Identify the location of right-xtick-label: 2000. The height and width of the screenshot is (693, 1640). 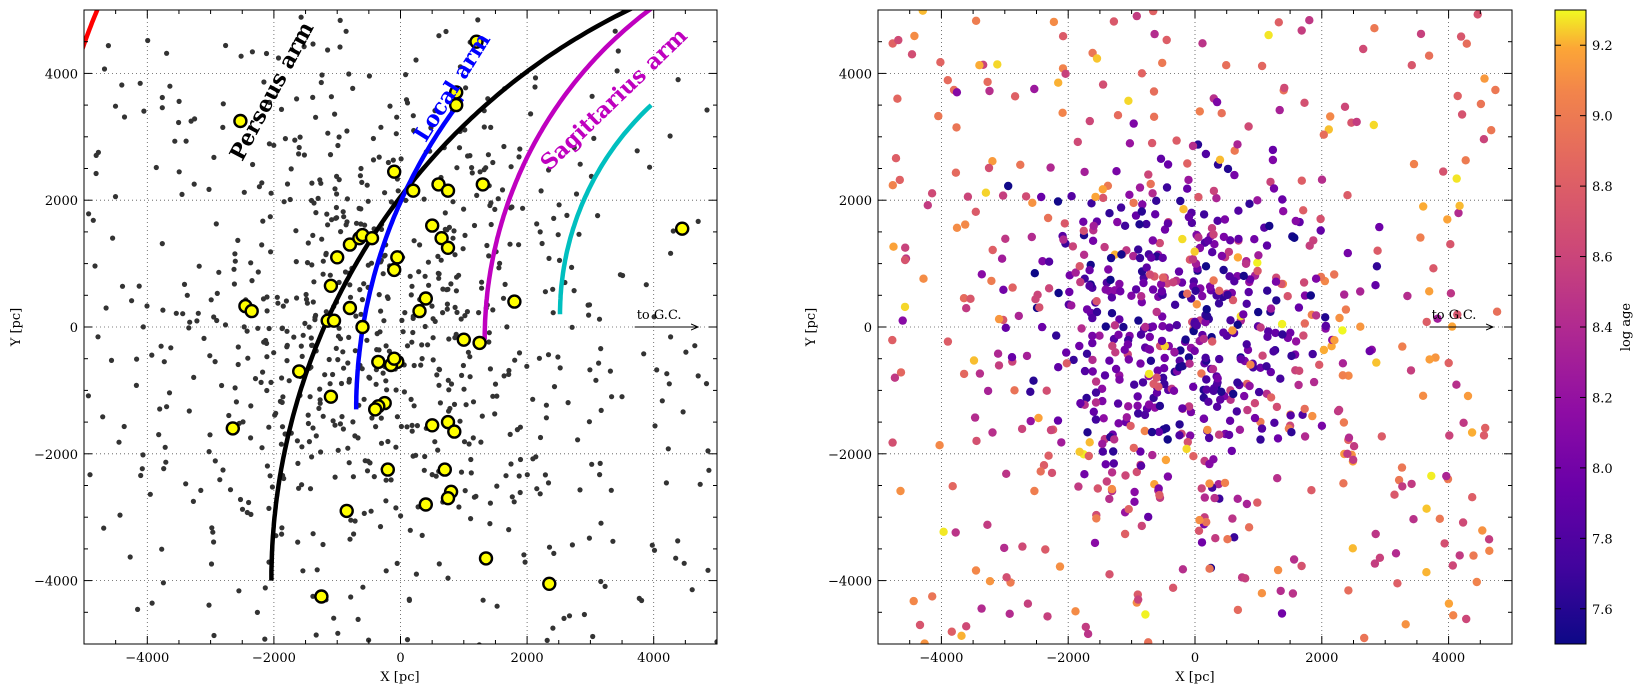
(1321, 658).